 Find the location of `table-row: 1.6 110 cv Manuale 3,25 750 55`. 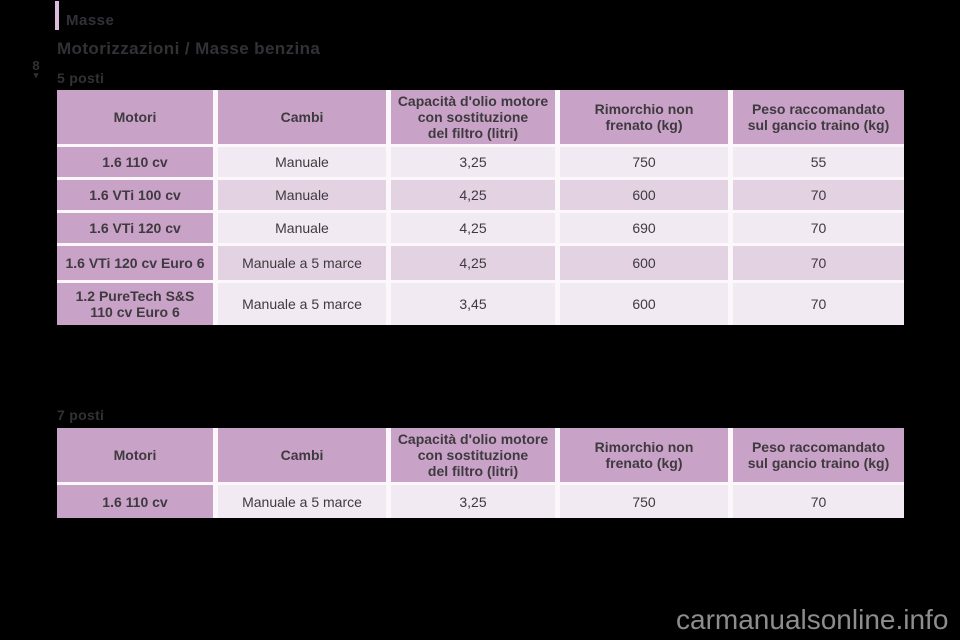

table-row: 1.6 110 cv Manuale 3,25 750 55 is located at coordinates (480, 163).